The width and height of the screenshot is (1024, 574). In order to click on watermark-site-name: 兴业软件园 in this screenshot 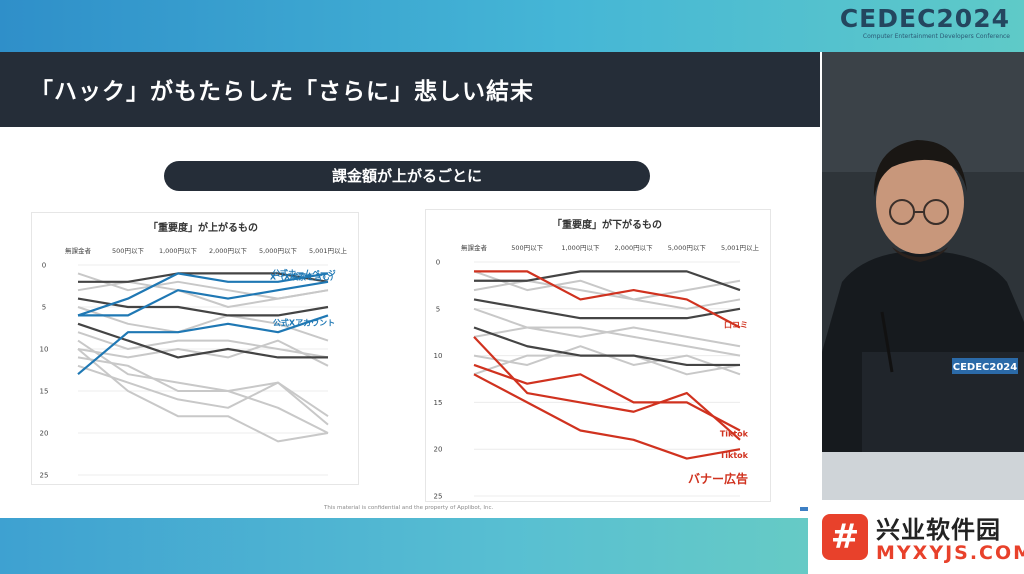, I will do `click(938, 530)`.